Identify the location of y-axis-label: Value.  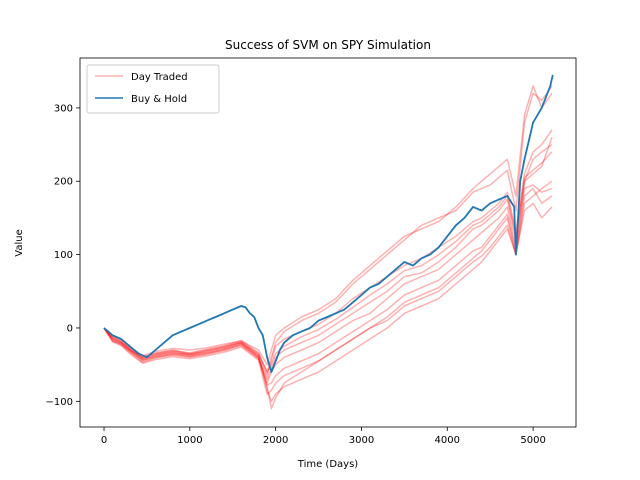
(19, 242).